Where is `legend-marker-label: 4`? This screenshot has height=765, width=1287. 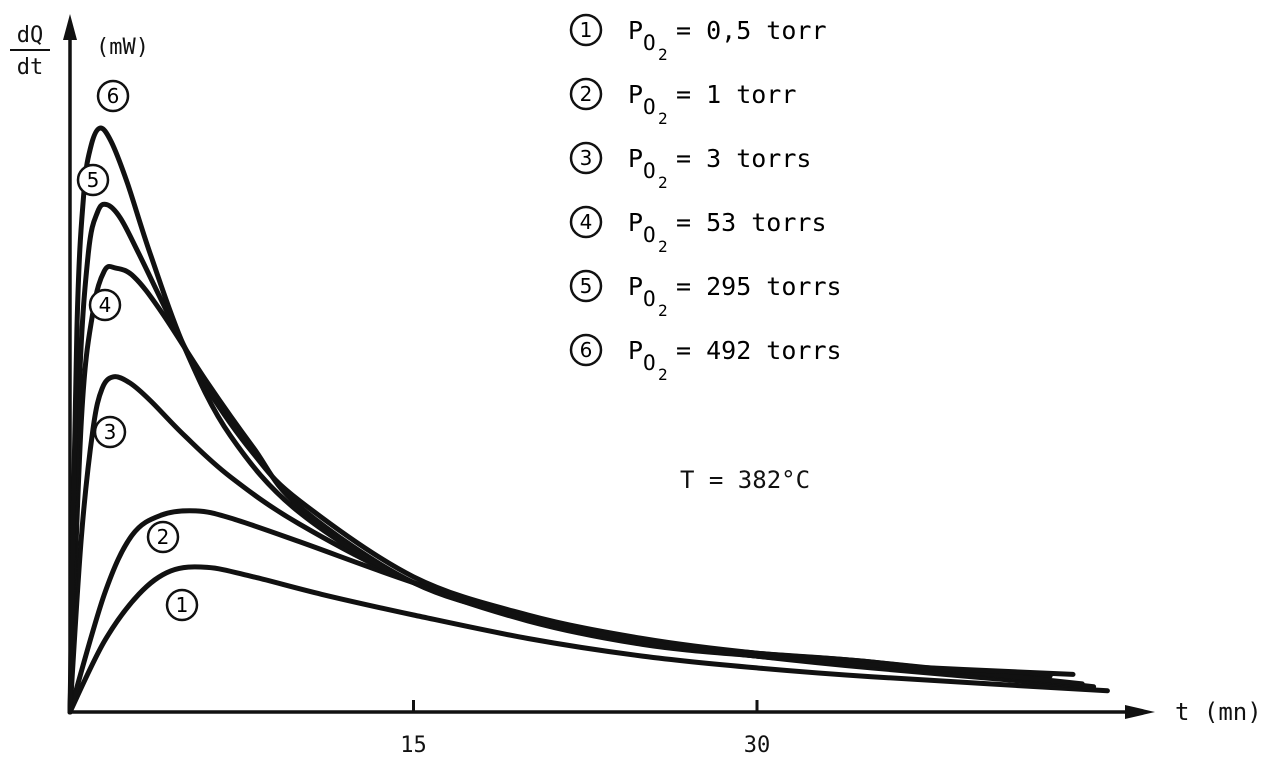 legend-marker-label: 4 is located at coordinates (586, 222).